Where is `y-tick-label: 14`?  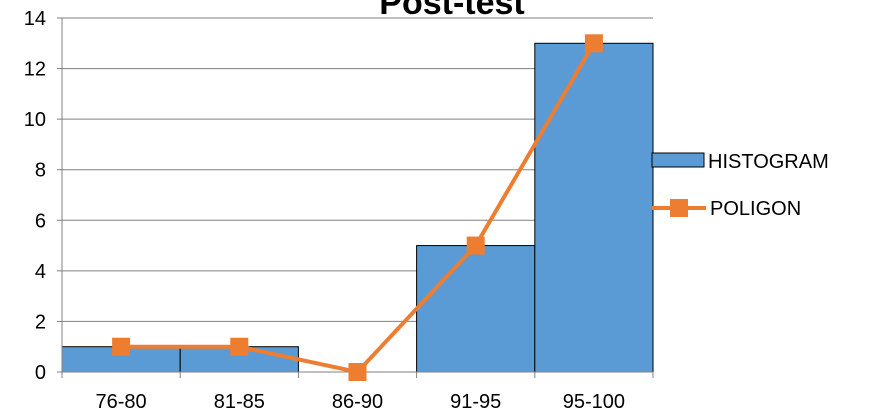
y-tick-label: 14 is located at coordinates (35, 19).